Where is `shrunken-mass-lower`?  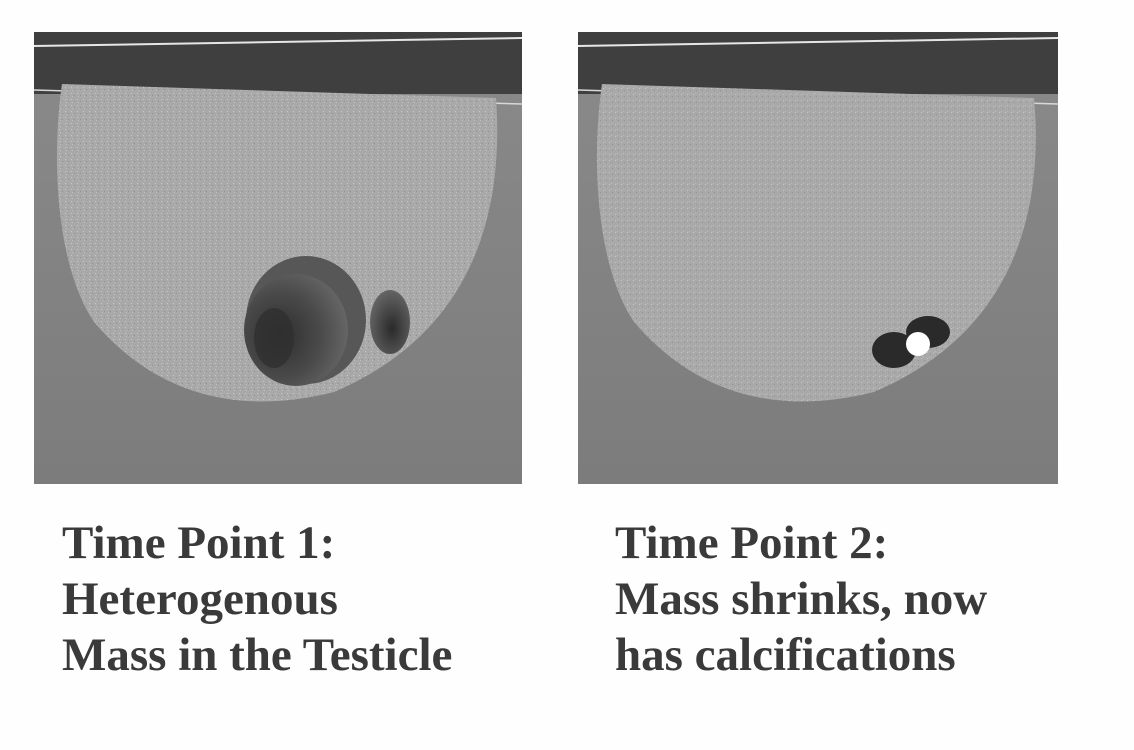 shrunken-mass-lower is located at coordinates (894, 350).